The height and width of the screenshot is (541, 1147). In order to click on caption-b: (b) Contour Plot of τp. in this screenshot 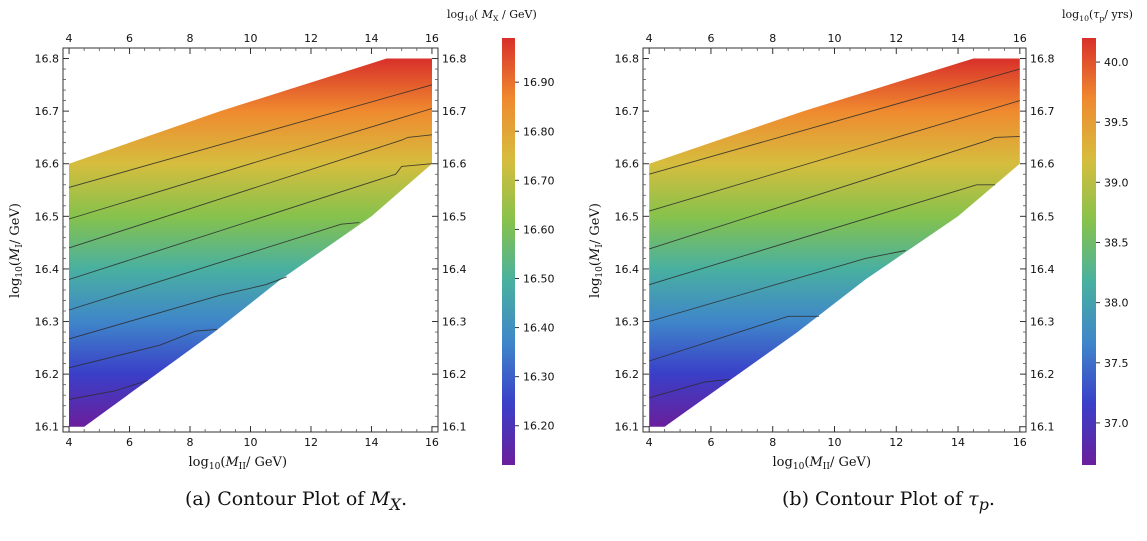, I will do `click(888, 501)`.